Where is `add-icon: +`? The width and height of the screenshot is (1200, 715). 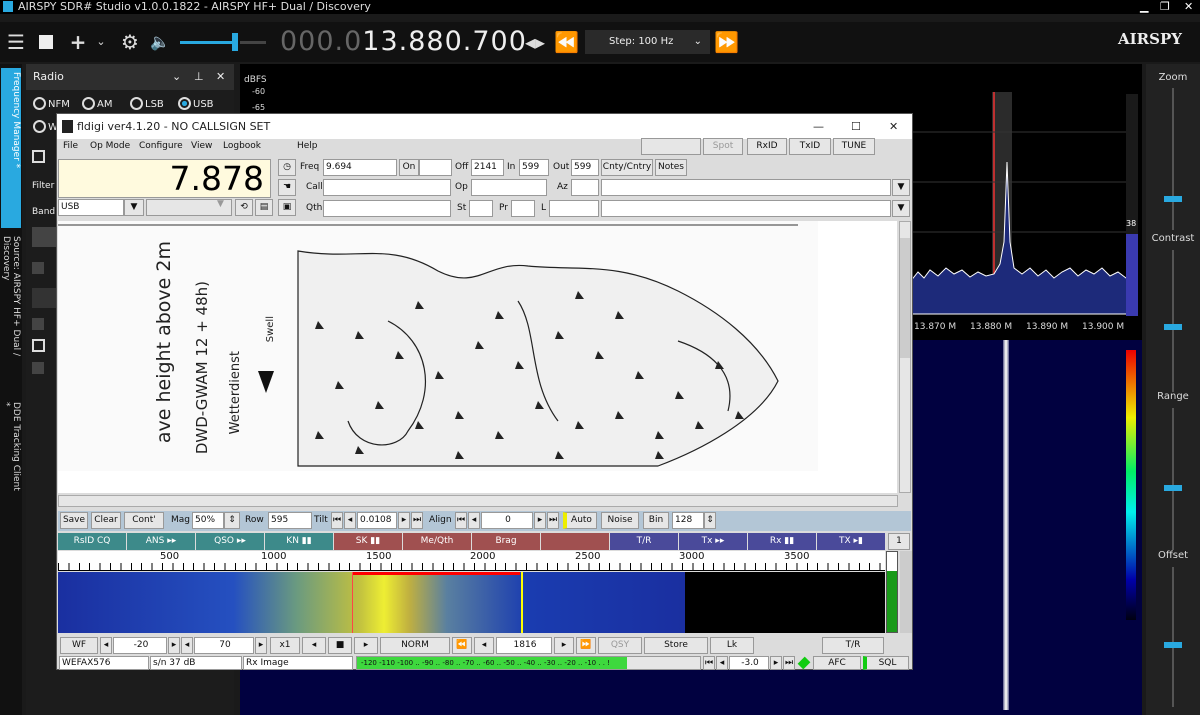
add-icon: + is located at coordinates (78, 42).